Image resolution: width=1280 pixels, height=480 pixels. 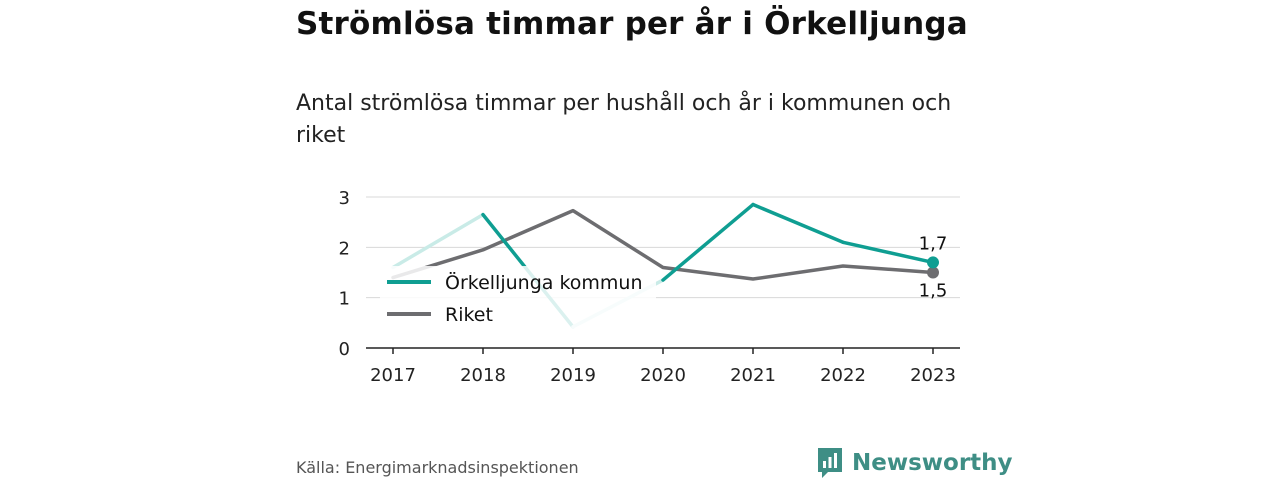 What do you see at coordinates (933, 291) in the screenshot?
I see `end-label-riket: 1,5` at bounding box center [933, 291].